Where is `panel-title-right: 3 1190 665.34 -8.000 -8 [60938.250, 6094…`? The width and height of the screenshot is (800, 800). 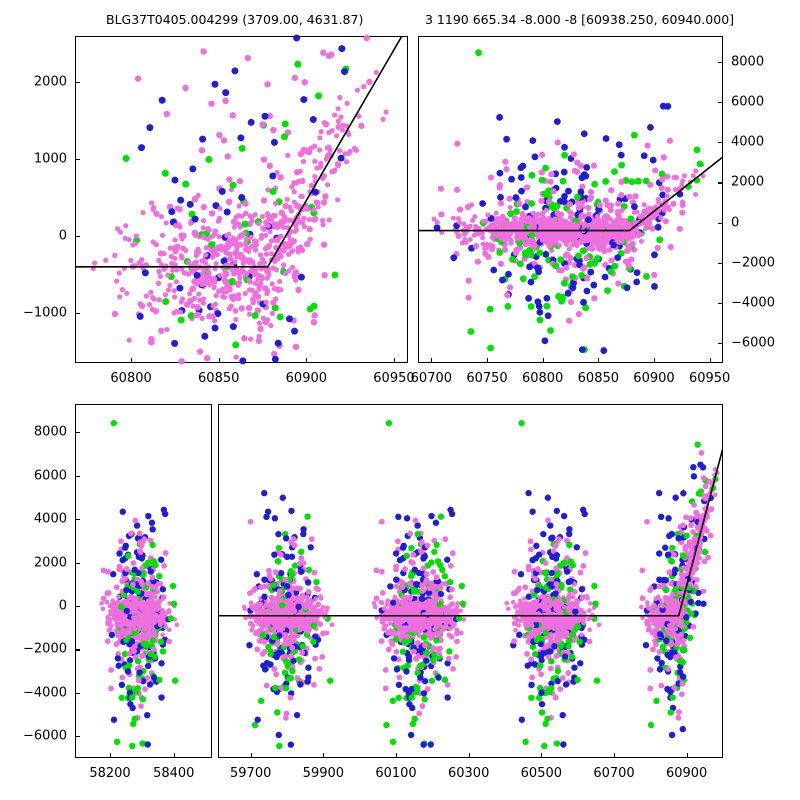 panel-title-right: 3 1190 665.34 -8.000 -8 [60938.250, 6094… is located at coordinates (580, 19).